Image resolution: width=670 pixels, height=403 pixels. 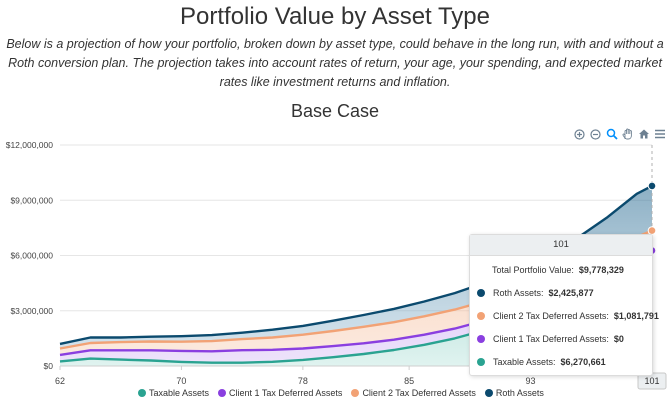 What do you see at coordinates (31, 200) in the screenshot?
I see `y-tick-label: $9,000,000` at bounding box center [31, 200].